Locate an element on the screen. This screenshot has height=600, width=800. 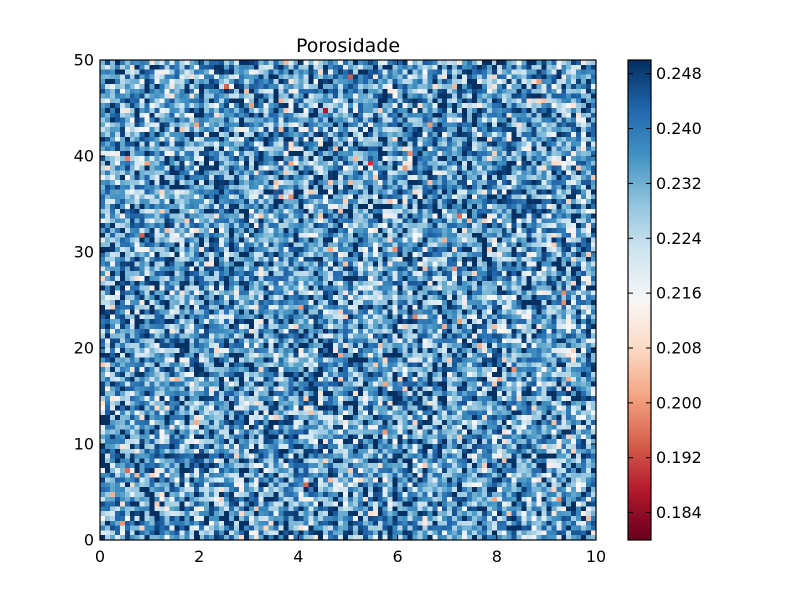
y-tick-label: 30 is located at coordinates (84, 252).